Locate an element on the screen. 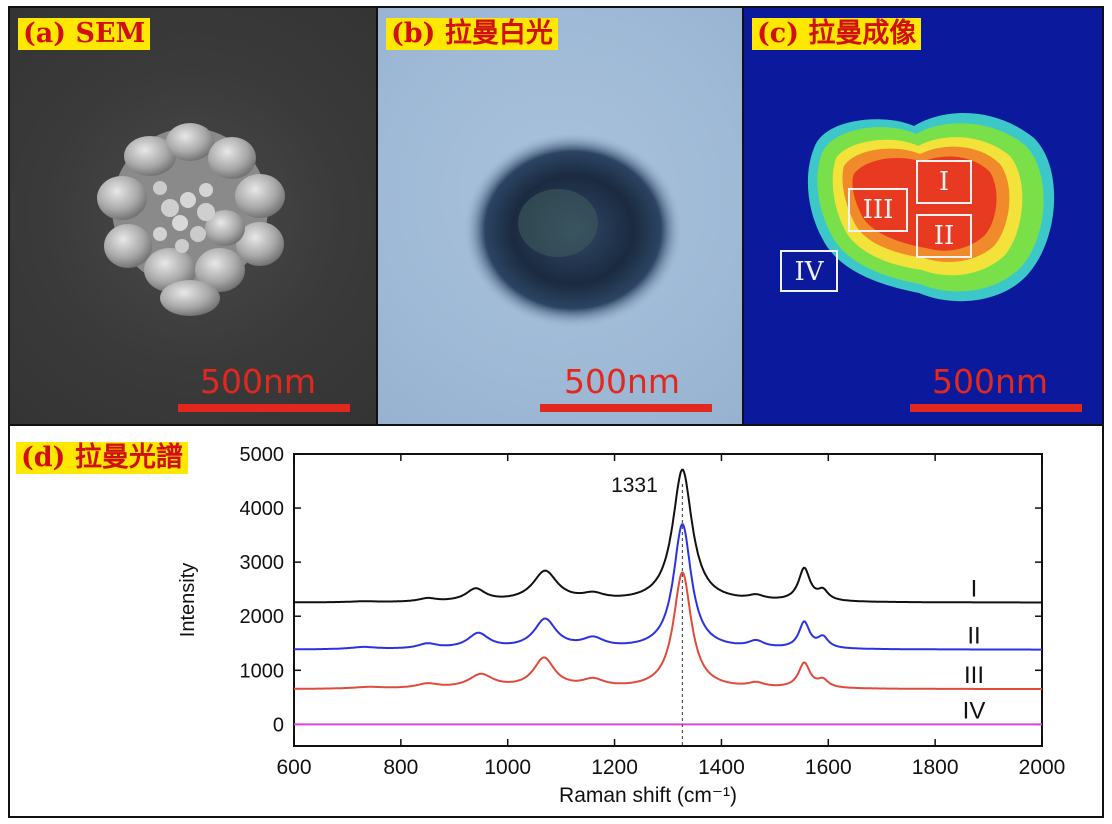 This screenshot has height=824, width=1112. x-tick-label: 1200 is located at coordinates (614, 767).